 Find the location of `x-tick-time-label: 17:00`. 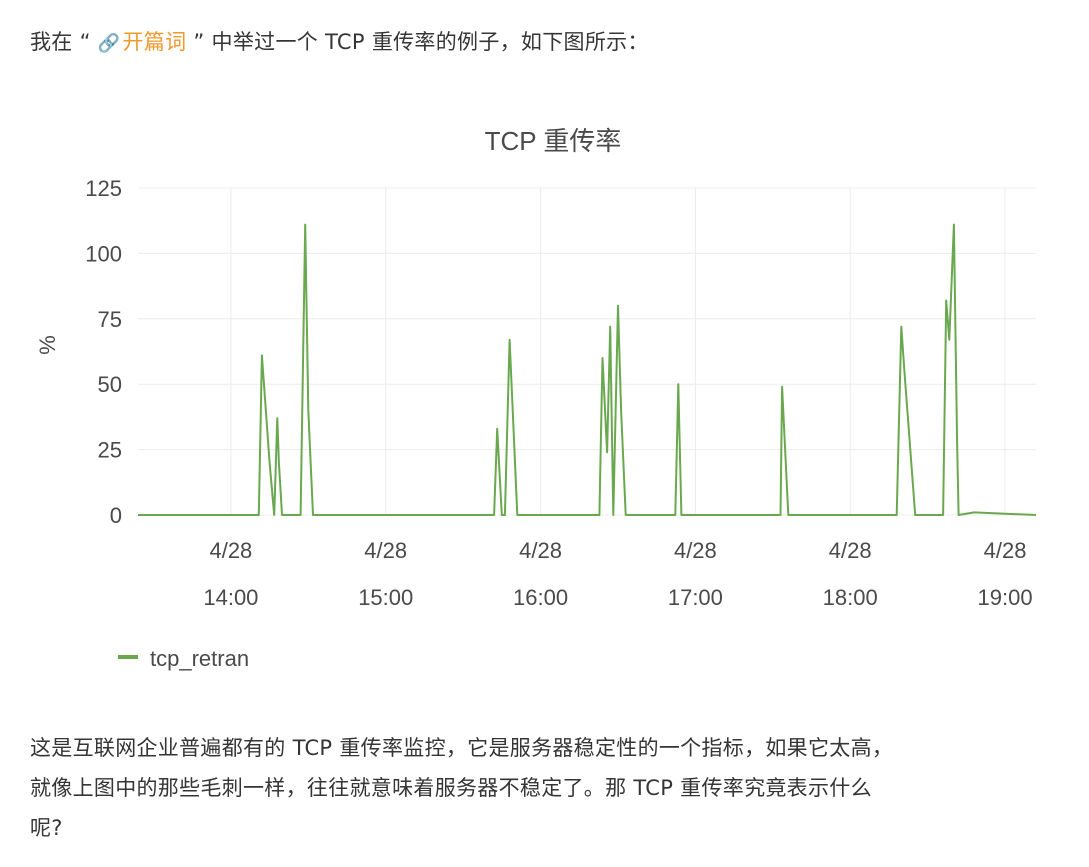

x-tick-time-label: 17:00 is located at coordinates (695, 597).